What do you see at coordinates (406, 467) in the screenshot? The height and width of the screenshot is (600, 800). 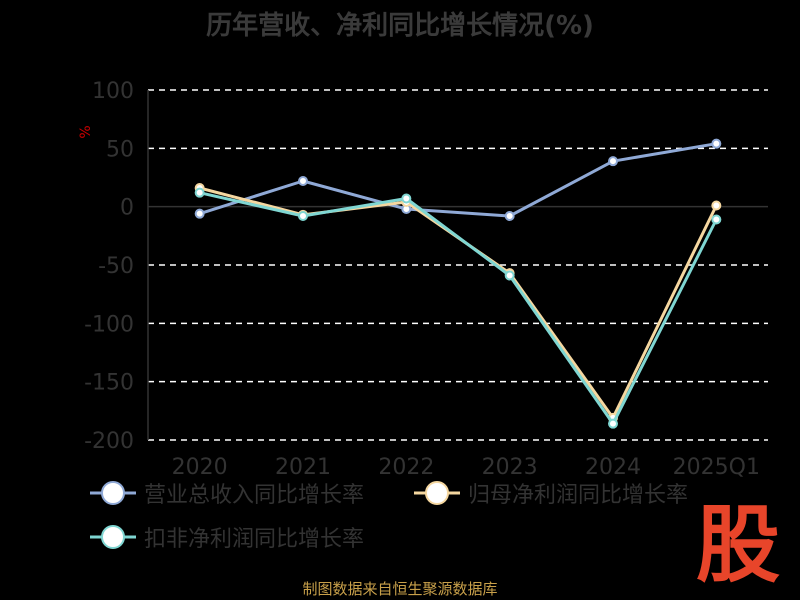 I see `x-tick-label: 2022` at bounding box center [406, 467].